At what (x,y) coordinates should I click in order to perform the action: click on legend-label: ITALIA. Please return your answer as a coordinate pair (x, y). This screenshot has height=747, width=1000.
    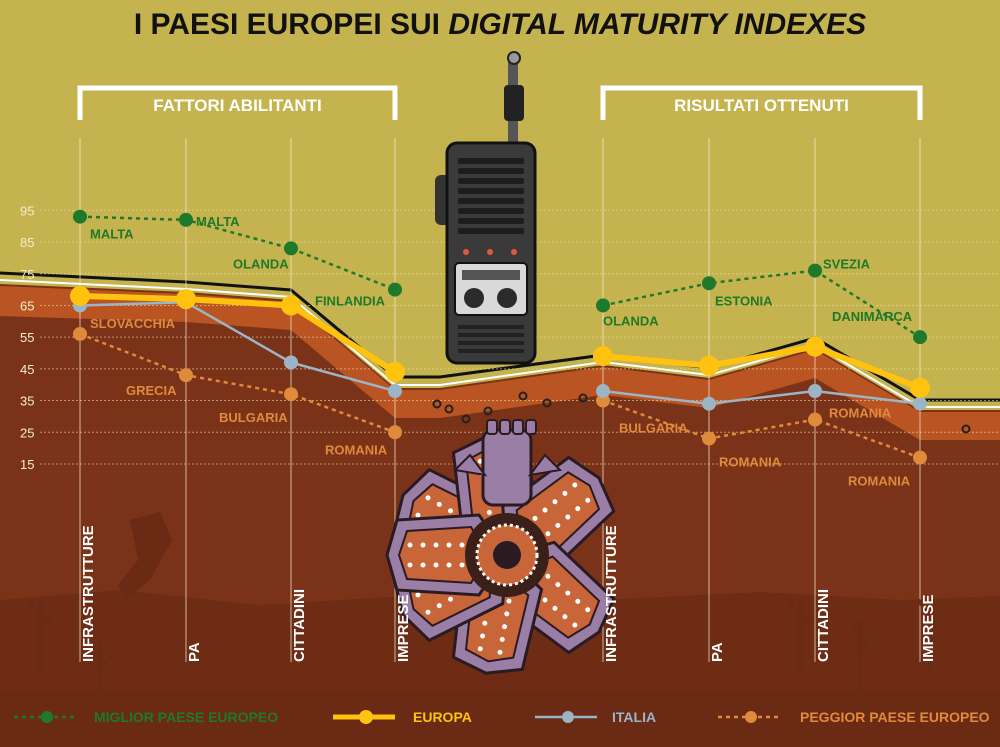
    Looking at the image, I should click on (634, 717).